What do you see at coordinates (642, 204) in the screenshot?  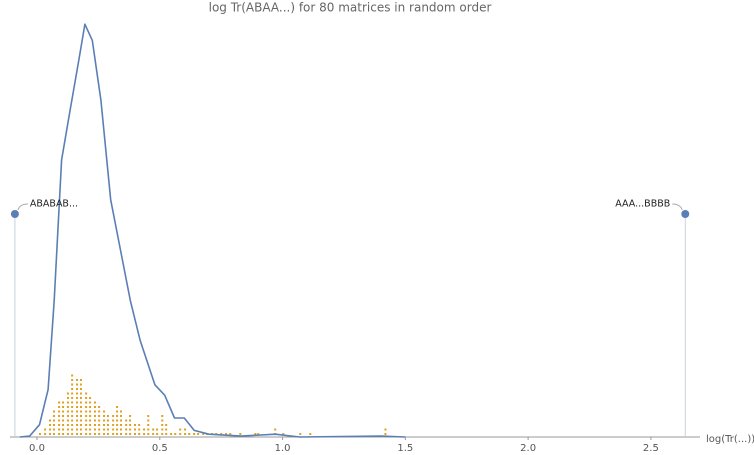 I see `annotation-label: AAA...BBBB` at bounding box center [642, 204].